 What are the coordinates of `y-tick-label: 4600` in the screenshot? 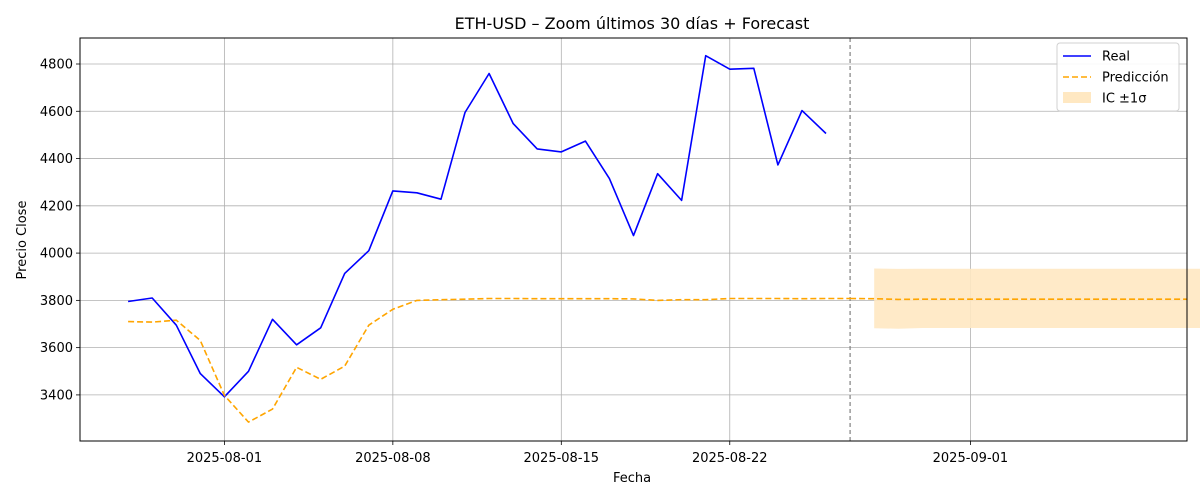 It's located at (56, 112).